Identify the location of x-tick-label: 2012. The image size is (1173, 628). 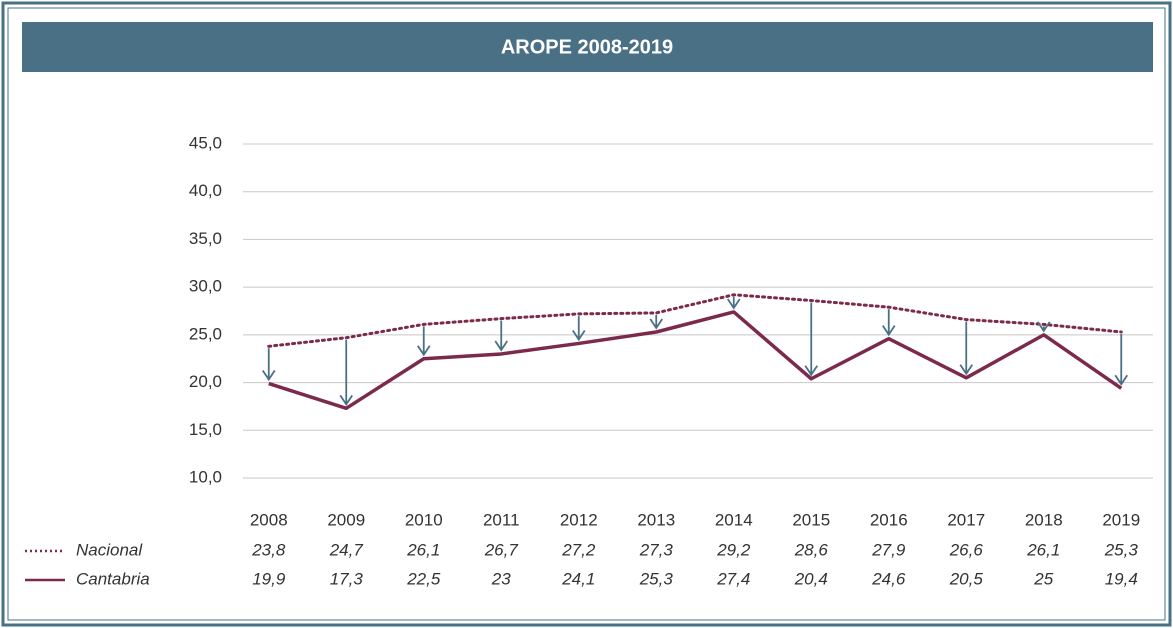
(579, 519).